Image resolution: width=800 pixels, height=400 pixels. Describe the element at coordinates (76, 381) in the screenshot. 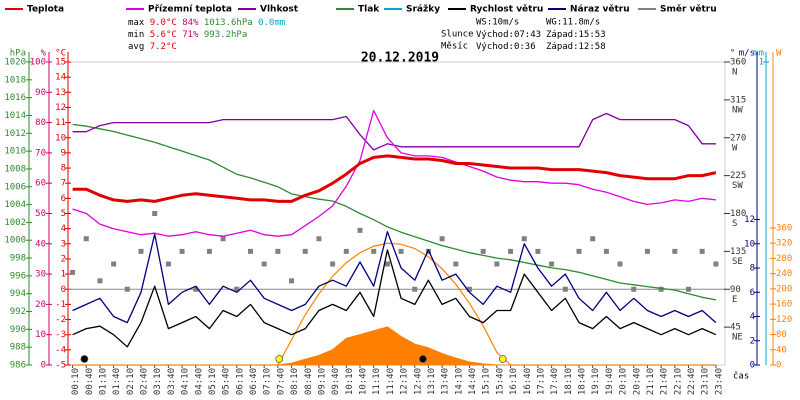

I see `x-tick-label: 00:10` at that location.